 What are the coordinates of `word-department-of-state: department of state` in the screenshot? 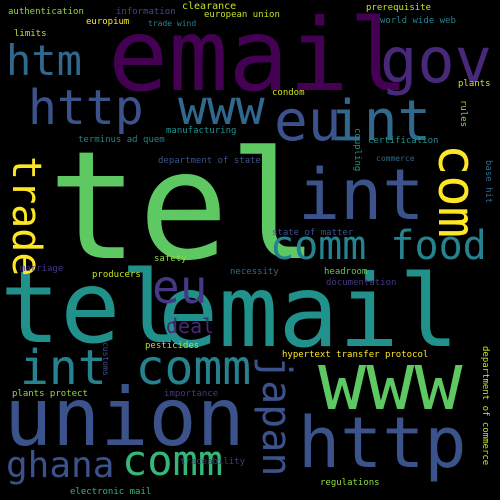 It's located at (209, 161).